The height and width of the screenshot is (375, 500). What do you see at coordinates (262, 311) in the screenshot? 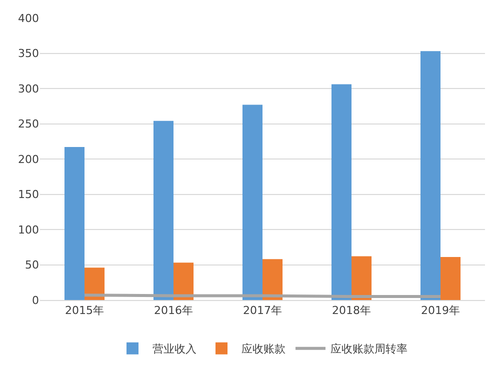
I see `x-tick-label: 2017年` at bounding box center [262, 311].